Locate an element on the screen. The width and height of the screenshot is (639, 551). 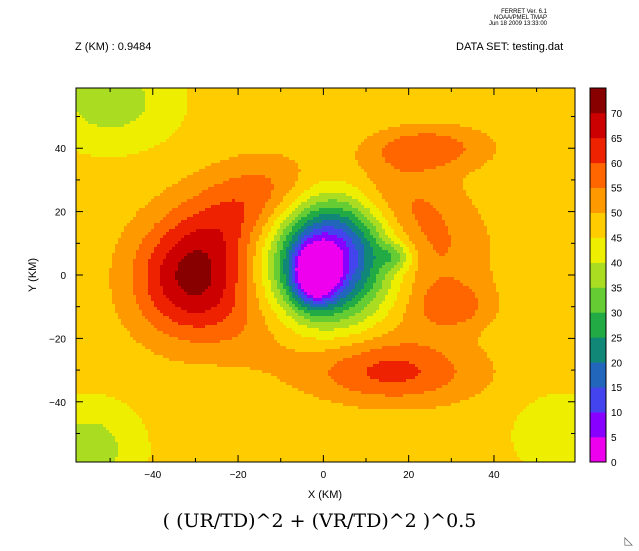
colorbar-swatch is located at coordinates (598, 450).